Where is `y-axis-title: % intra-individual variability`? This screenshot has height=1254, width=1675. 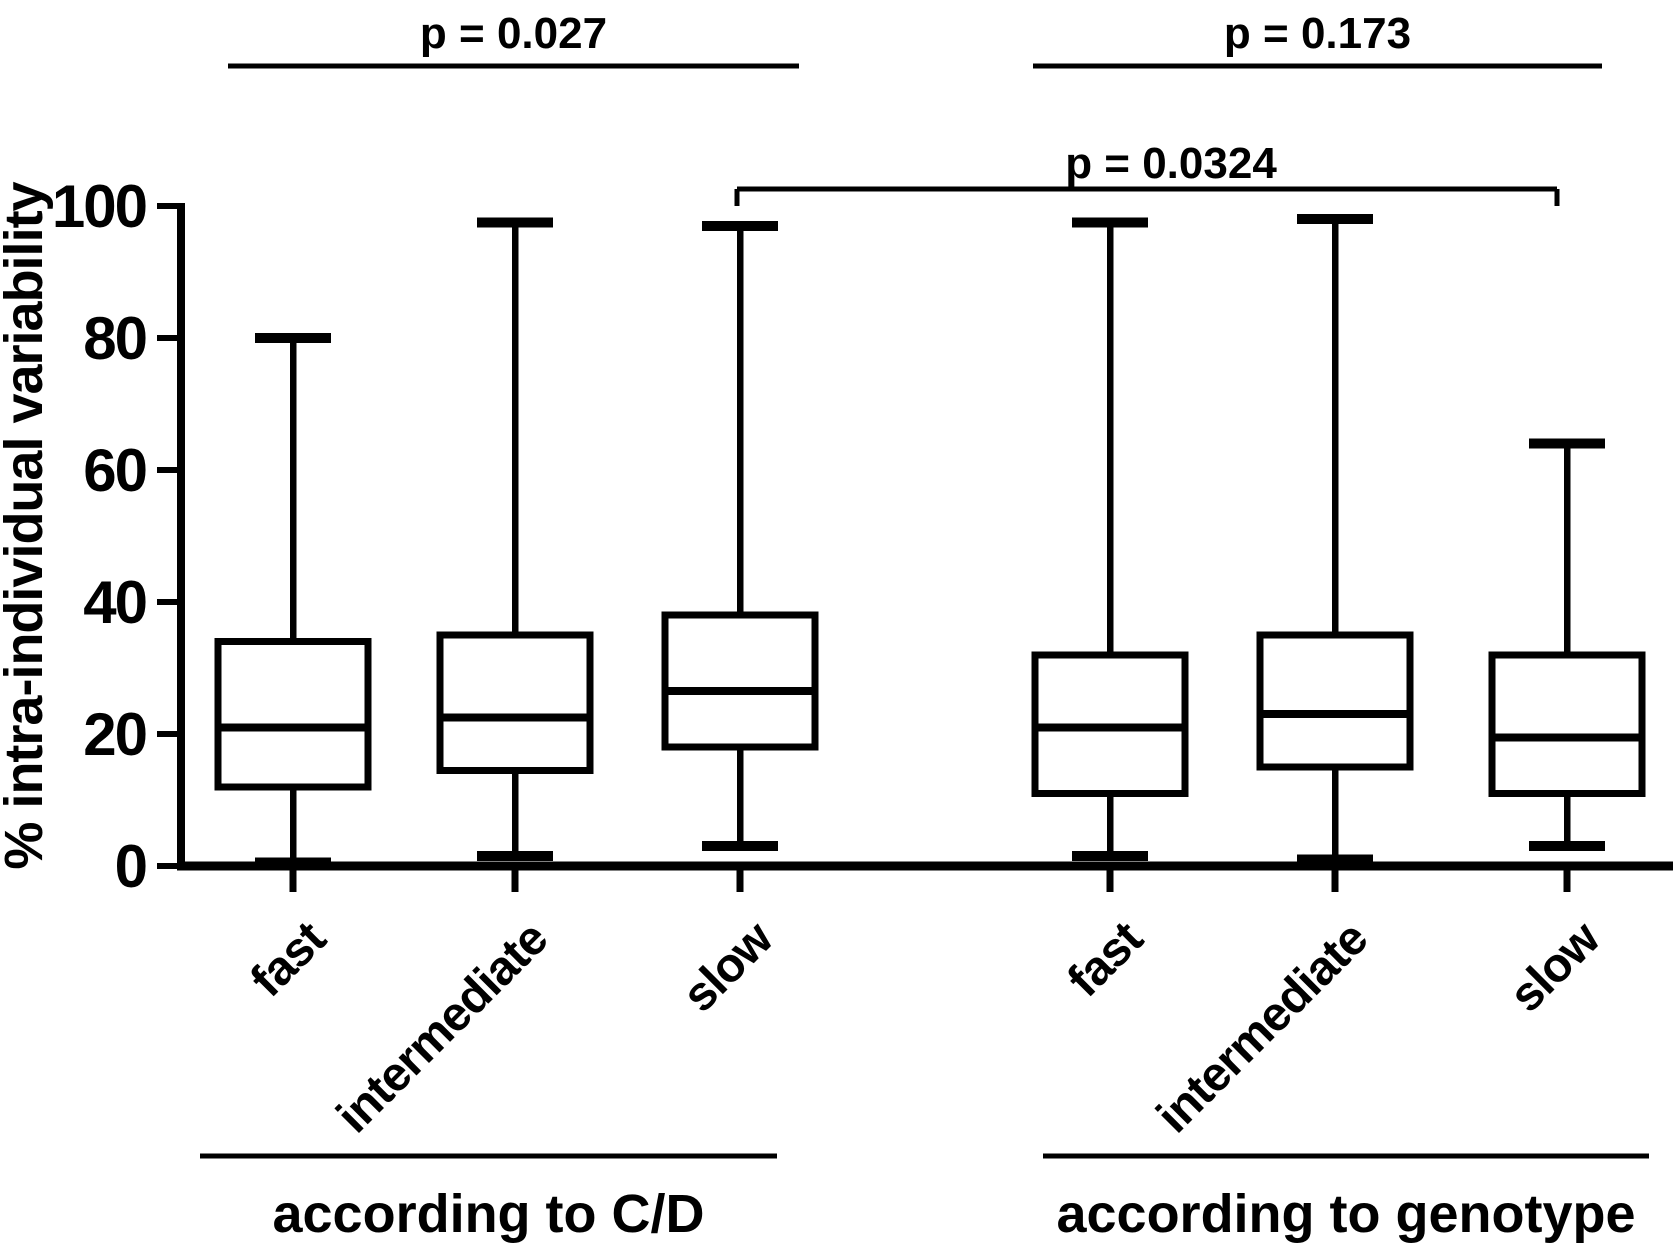
y-axis-title: % intra-individual variability is located at coordinates (27, 525).